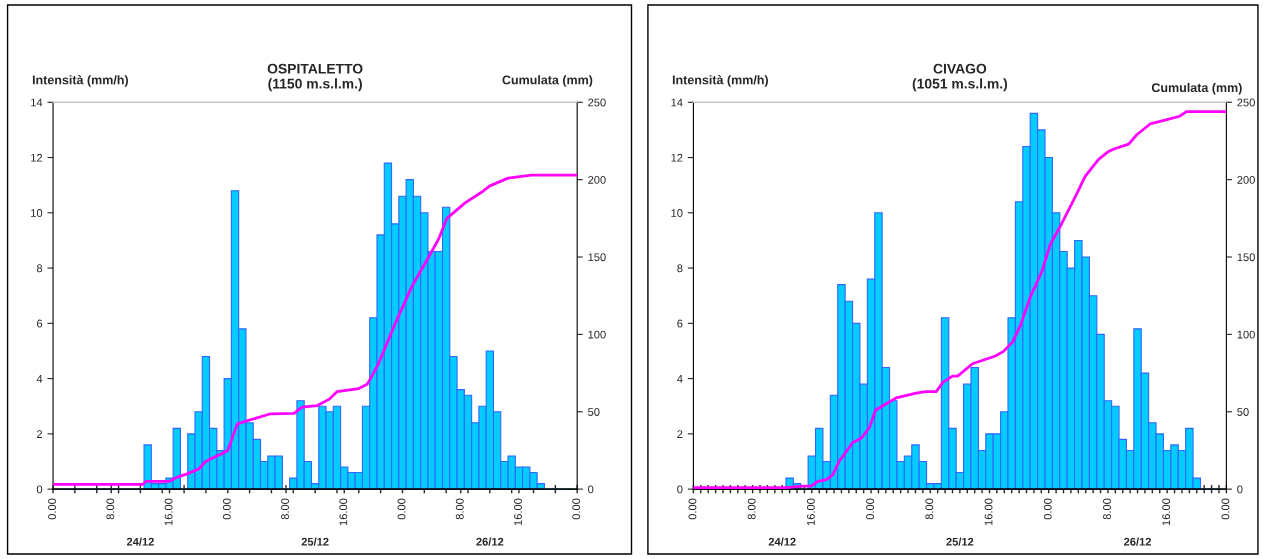 Image resolution: width=1263 pixels, height=559 pixels. Describe the element at coordinates (315, 77) in the screenshot. I see `chart-title: OSPITALETTO (1150 m.s.l.m.)` at that location.